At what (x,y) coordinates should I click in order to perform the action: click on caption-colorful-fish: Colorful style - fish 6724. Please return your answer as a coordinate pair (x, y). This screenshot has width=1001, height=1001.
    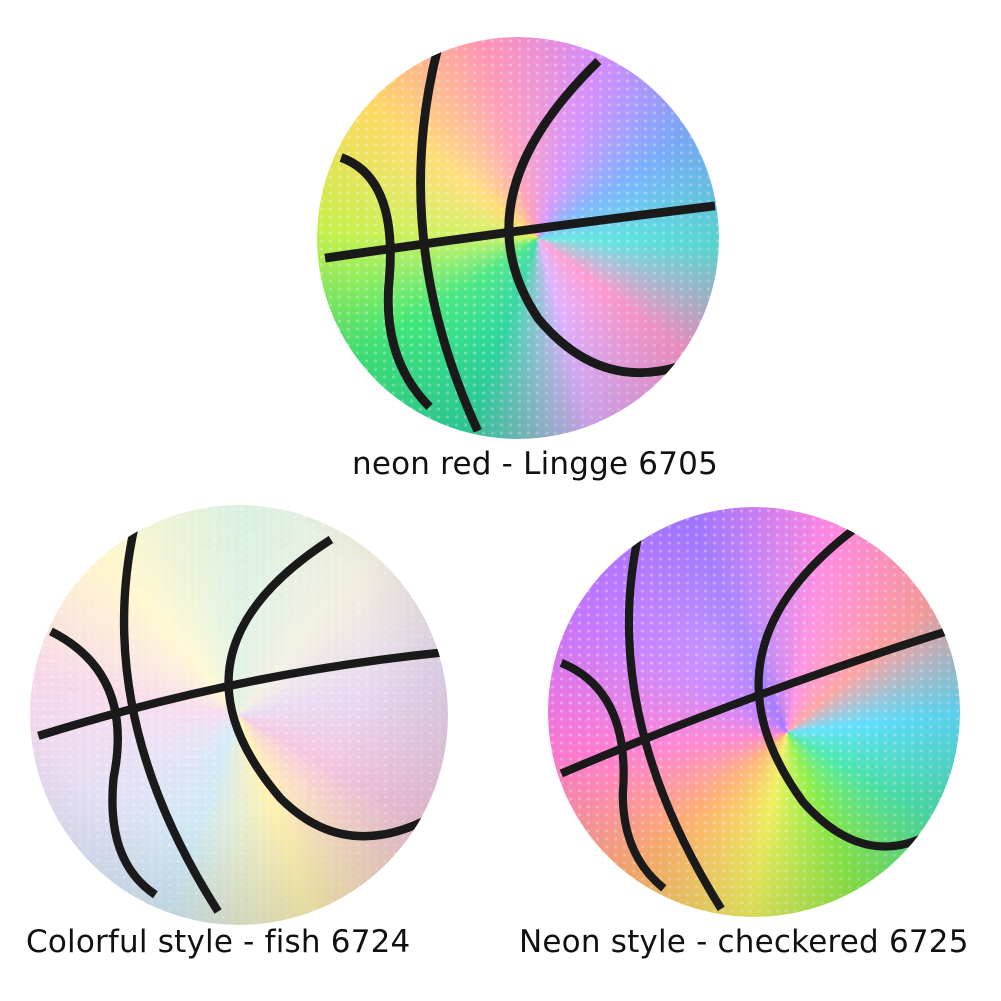
    Looking at the image, I should click on (218, 942).